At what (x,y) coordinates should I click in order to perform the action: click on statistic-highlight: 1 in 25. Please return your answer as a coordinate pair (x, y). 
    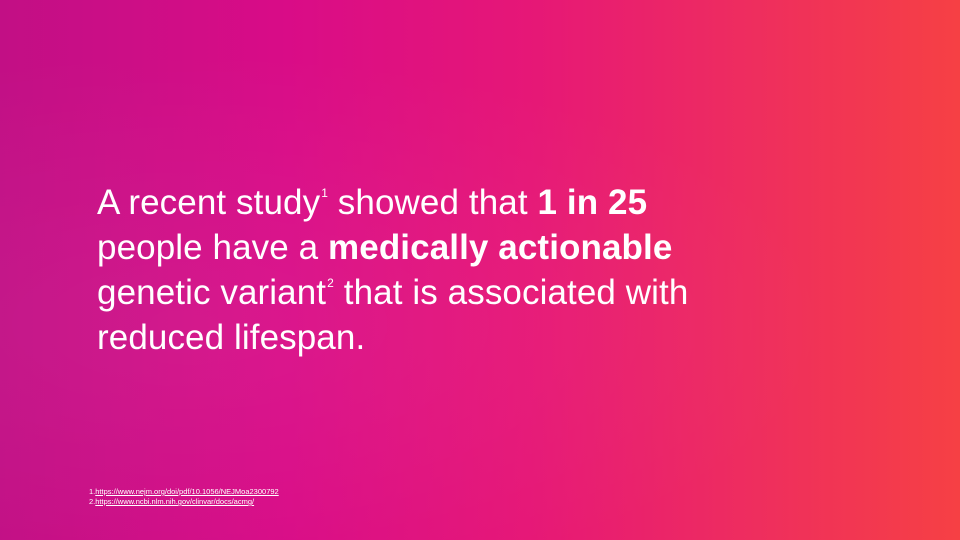
    Looking at the image, I should click on (592, 202).